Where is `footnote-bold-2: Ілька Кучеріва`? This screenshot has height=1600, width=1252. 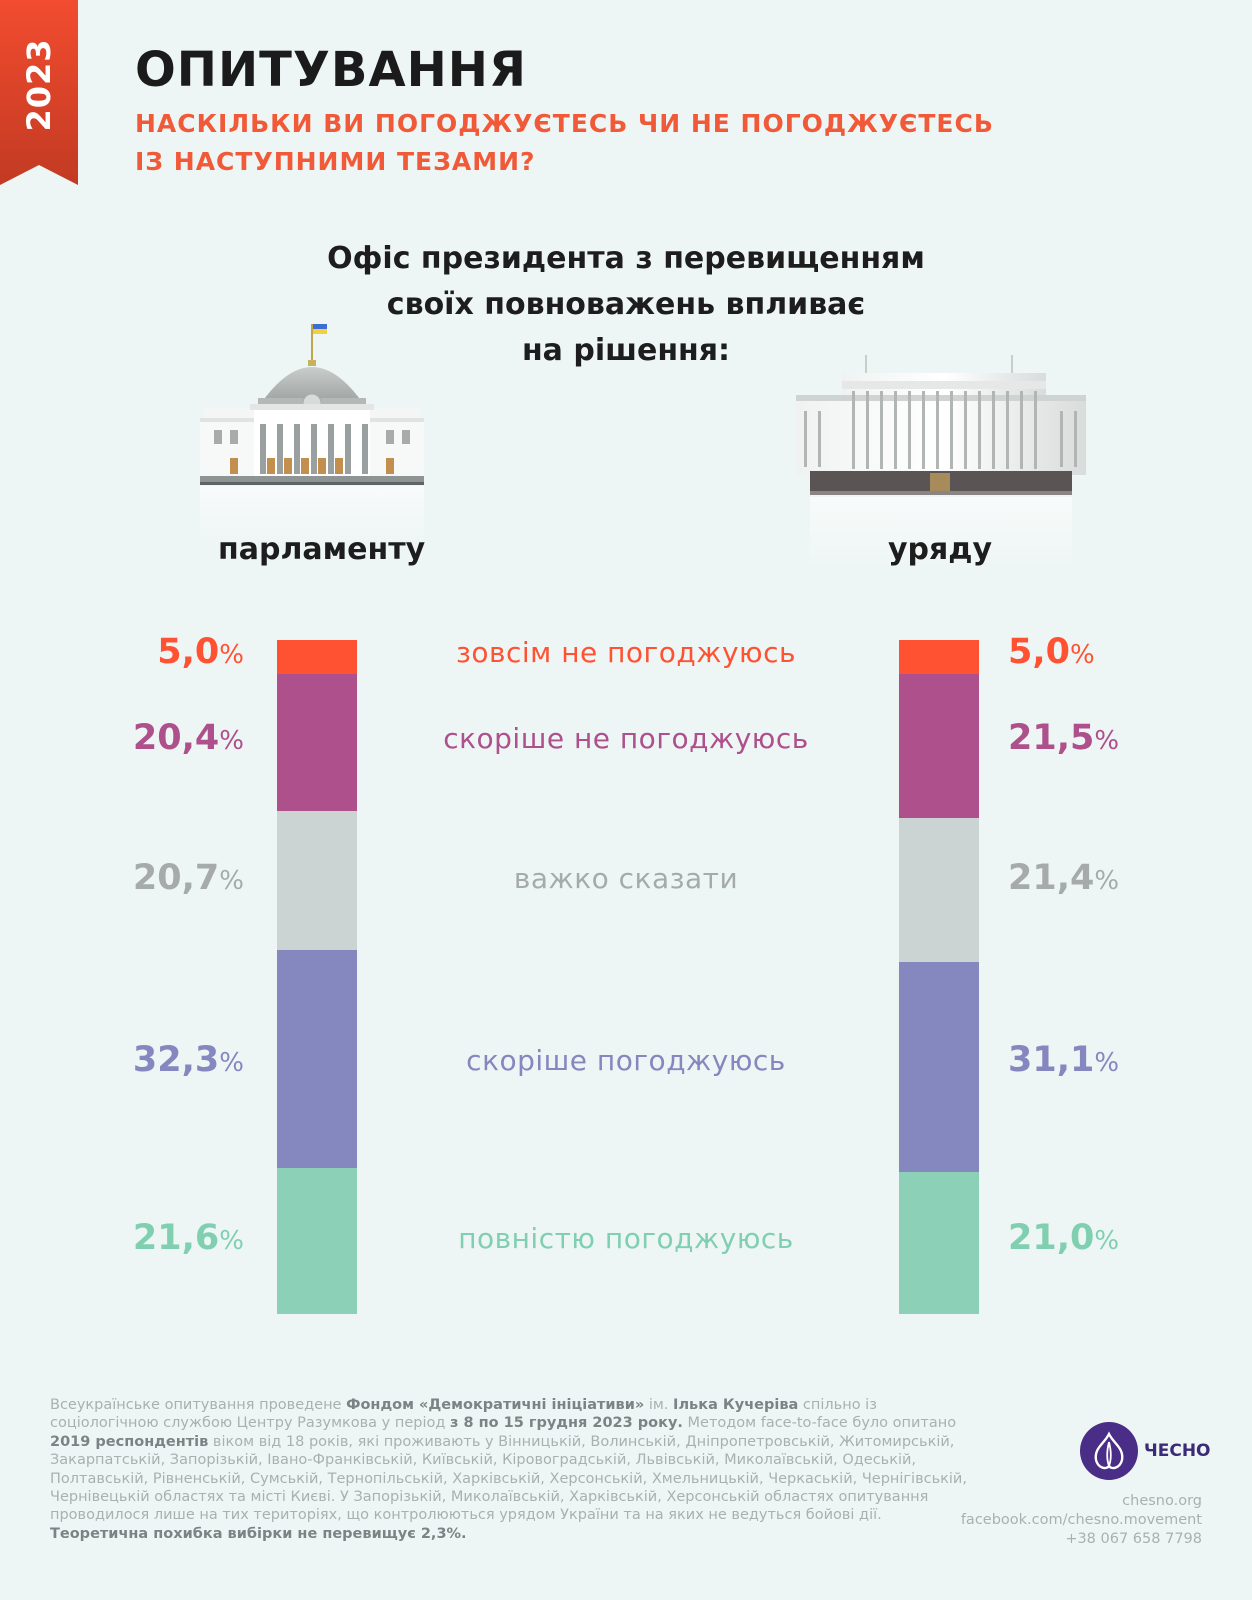
footnote-bold-2: Ілька Кучеріва is located at coordinates (736, 1405).